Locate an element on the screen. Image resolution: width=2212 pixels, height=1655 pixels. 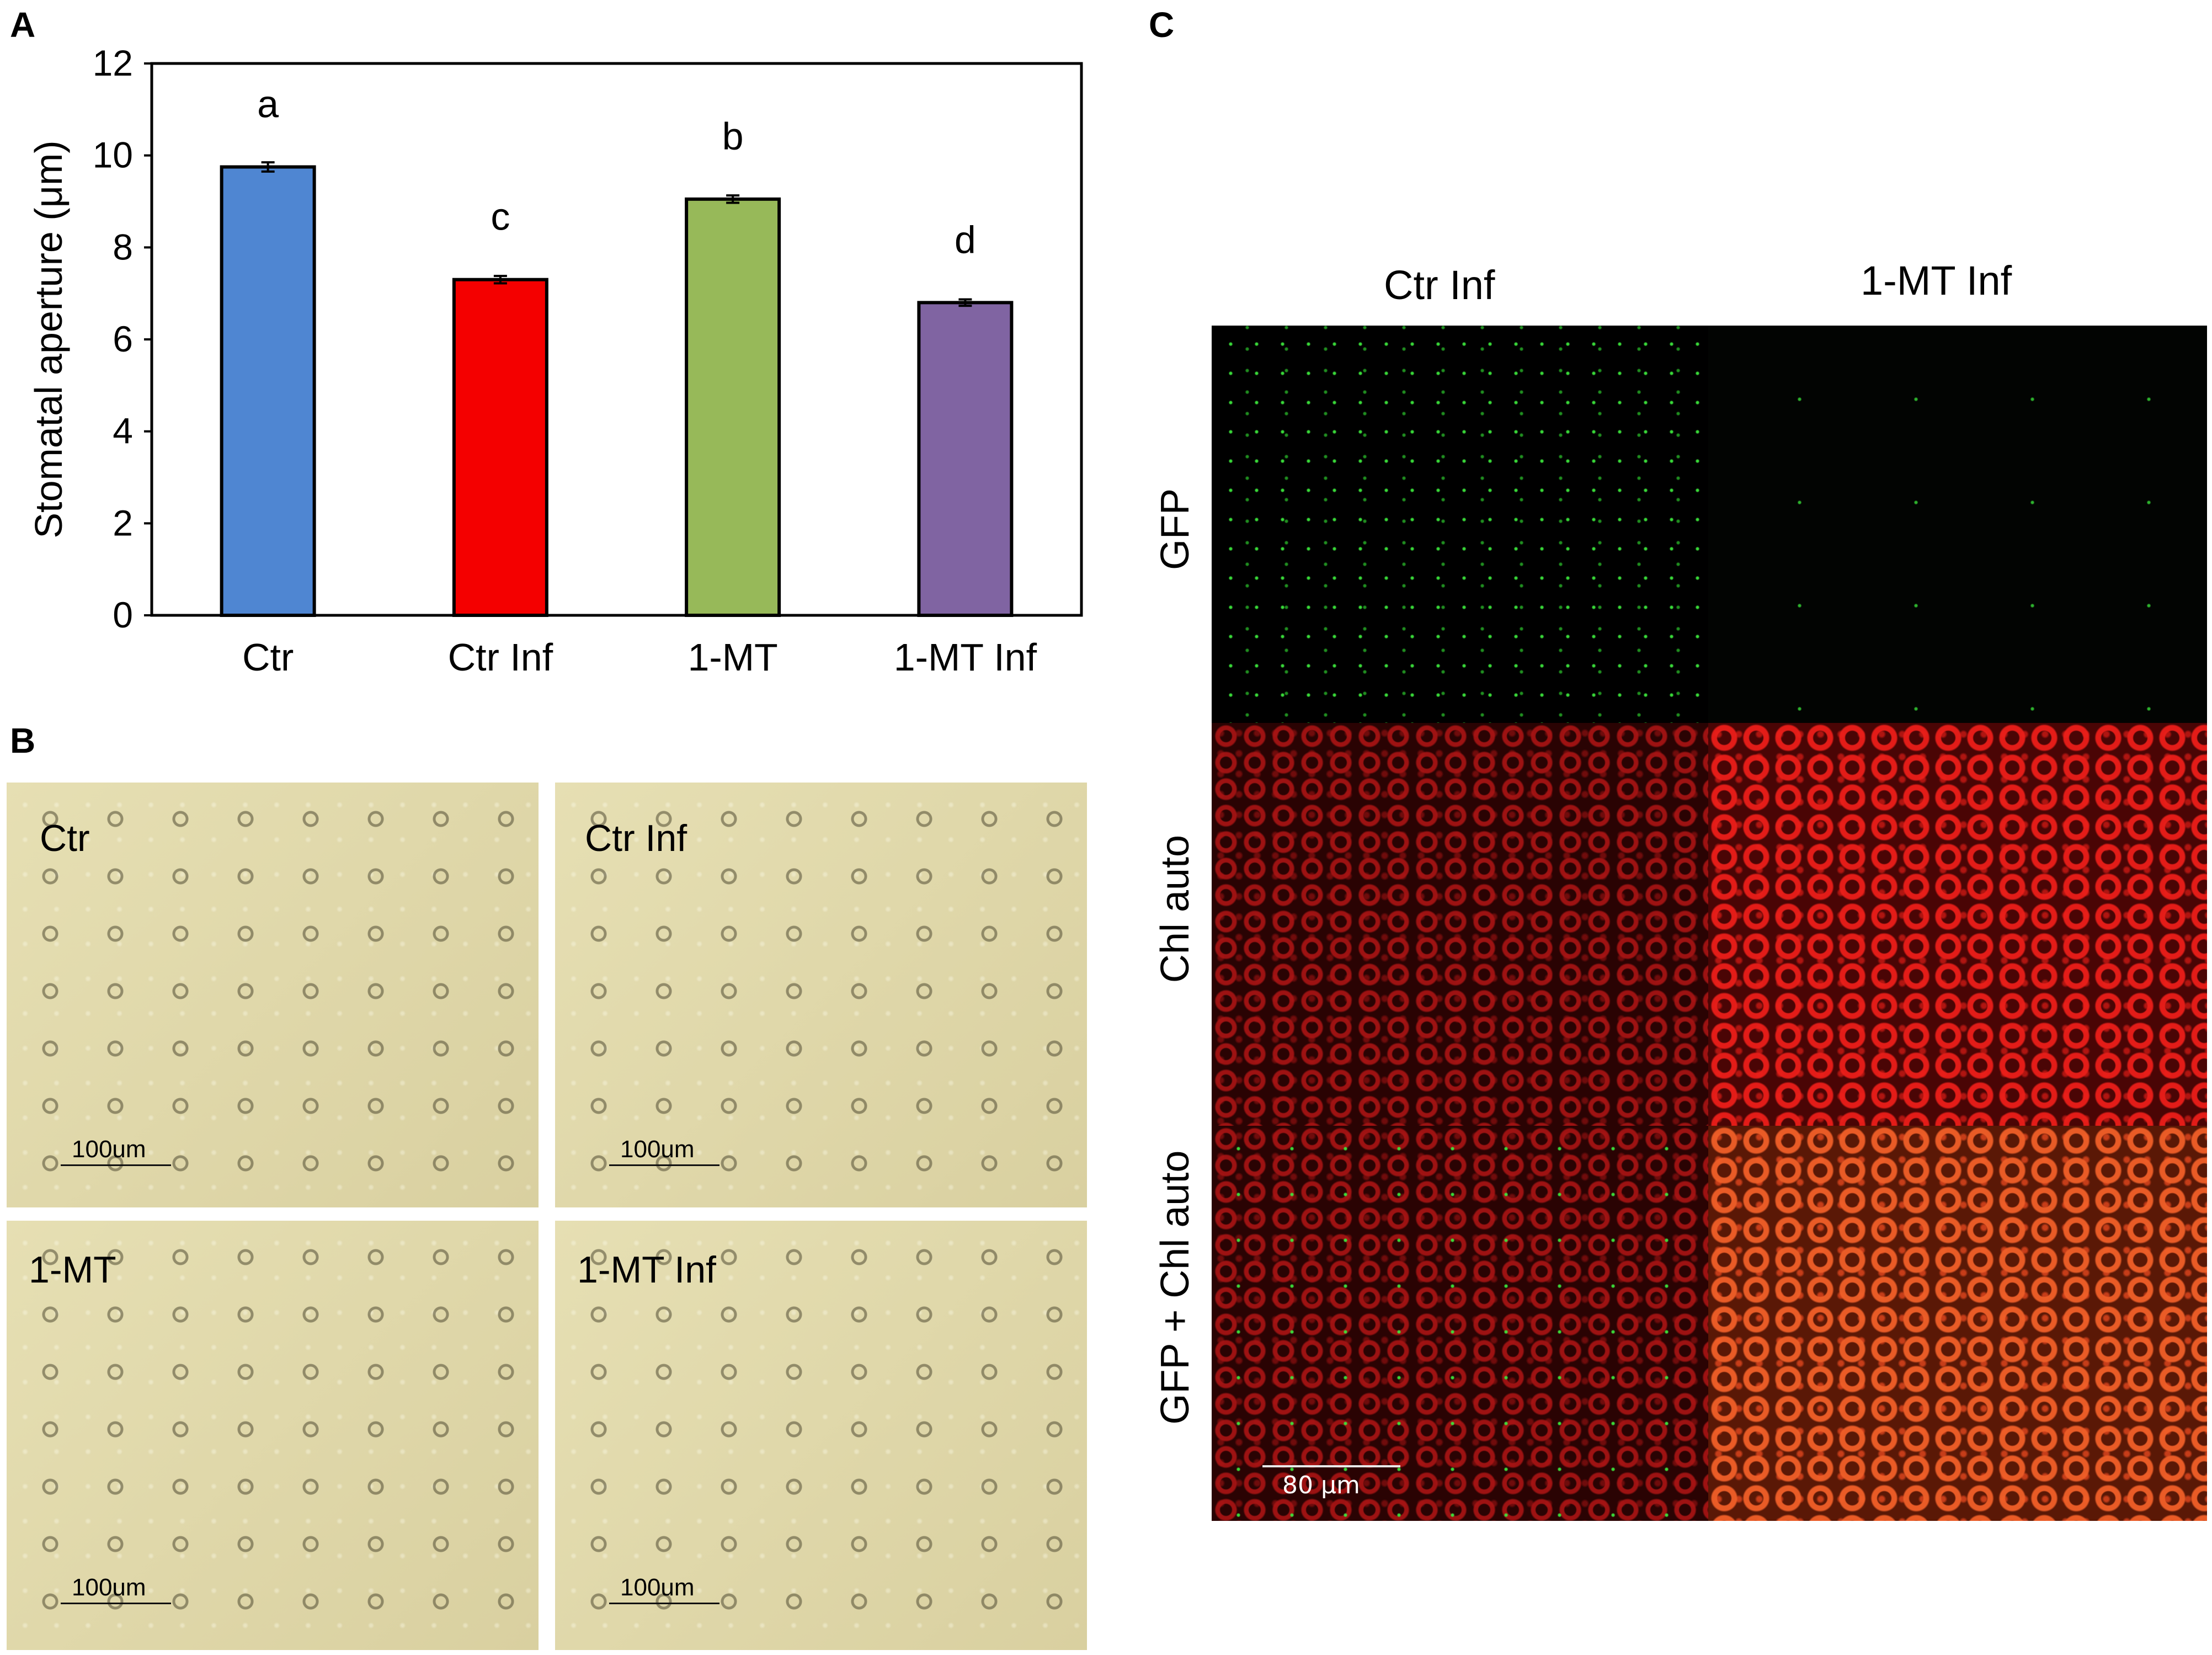
confocal-merge-1-mt-inf is located at coordinates (1957, 1323).